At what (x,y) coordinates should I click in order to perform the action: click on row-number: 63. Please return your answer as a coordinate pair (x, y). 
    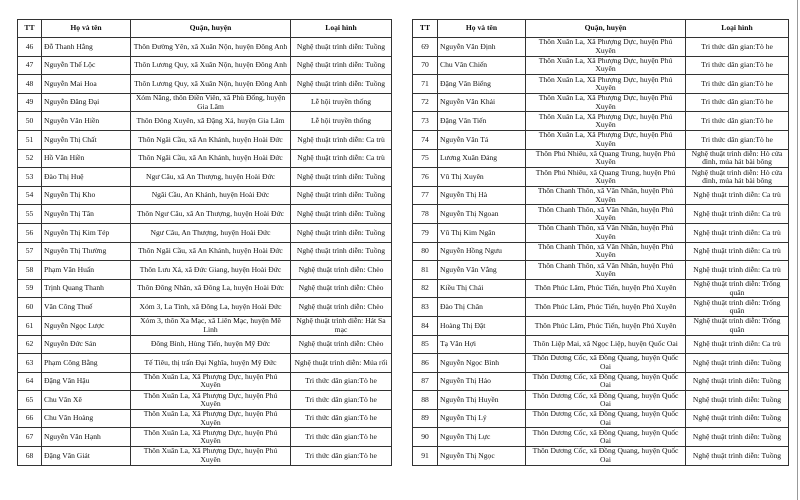
    Looking at the image, I should click on (29, 363).